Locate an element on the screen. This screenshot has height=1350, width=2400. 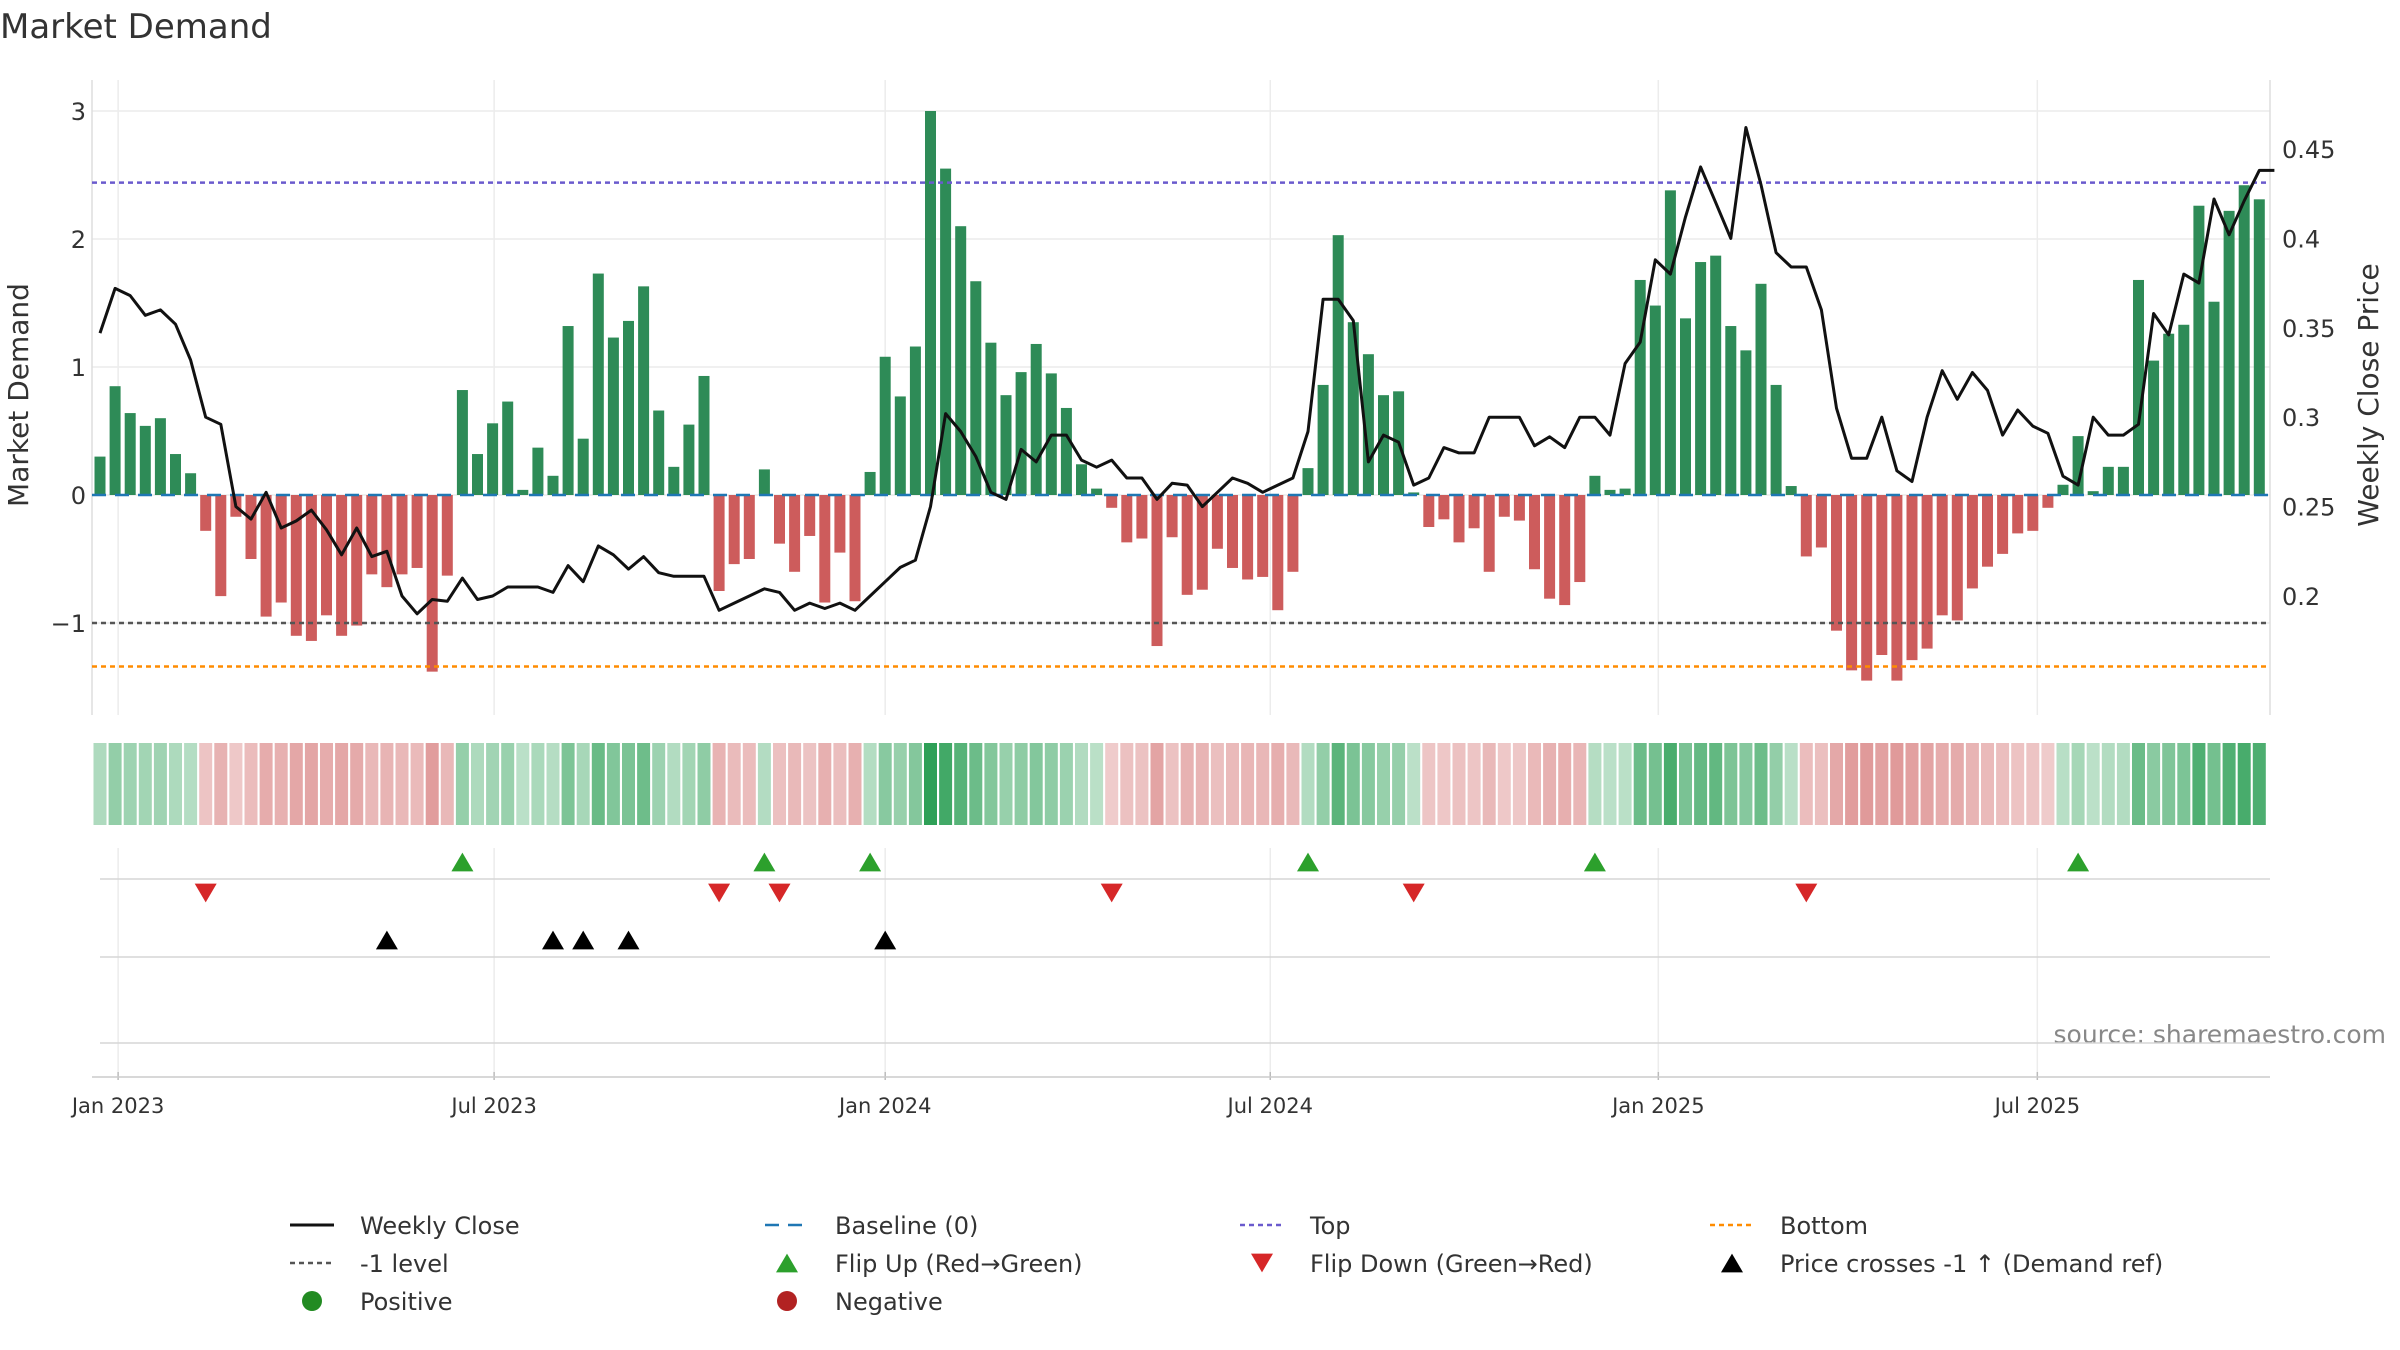
y-tick-label: 3 is located at coordinates (78, 112).